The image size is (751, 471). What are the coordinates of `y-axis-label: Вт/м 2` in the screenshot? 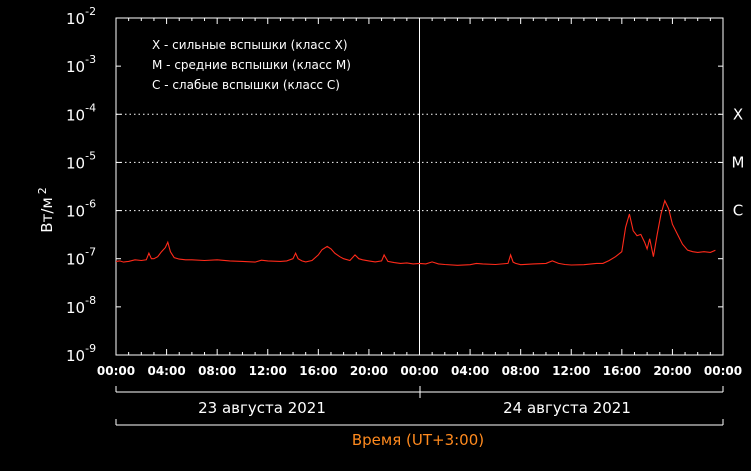 It's located at (46, 209).